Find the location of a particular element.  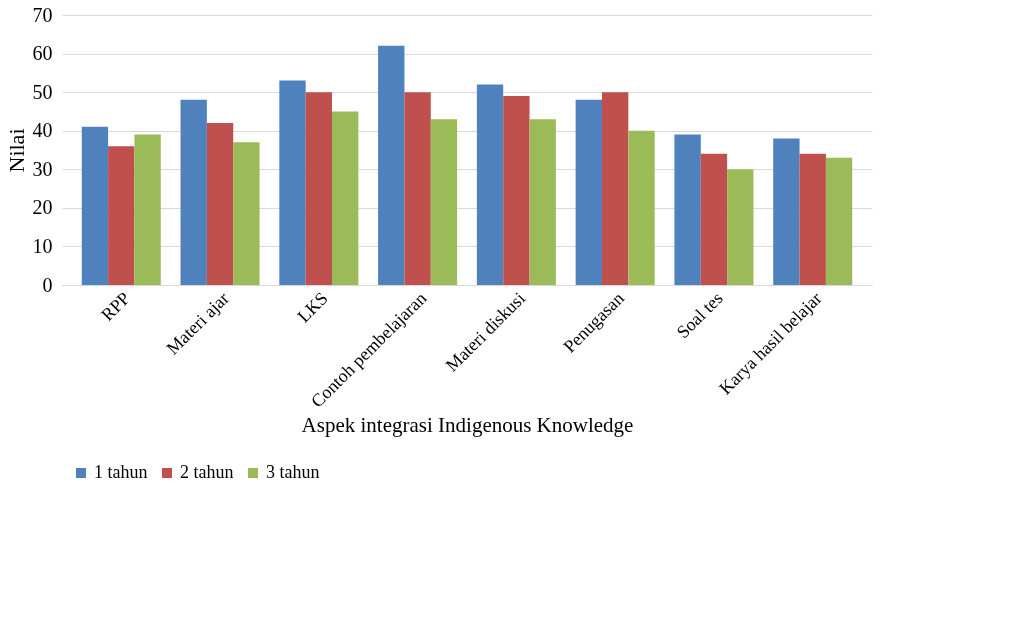

legend-label: 2 tahun is located at coordinates (207, 472).